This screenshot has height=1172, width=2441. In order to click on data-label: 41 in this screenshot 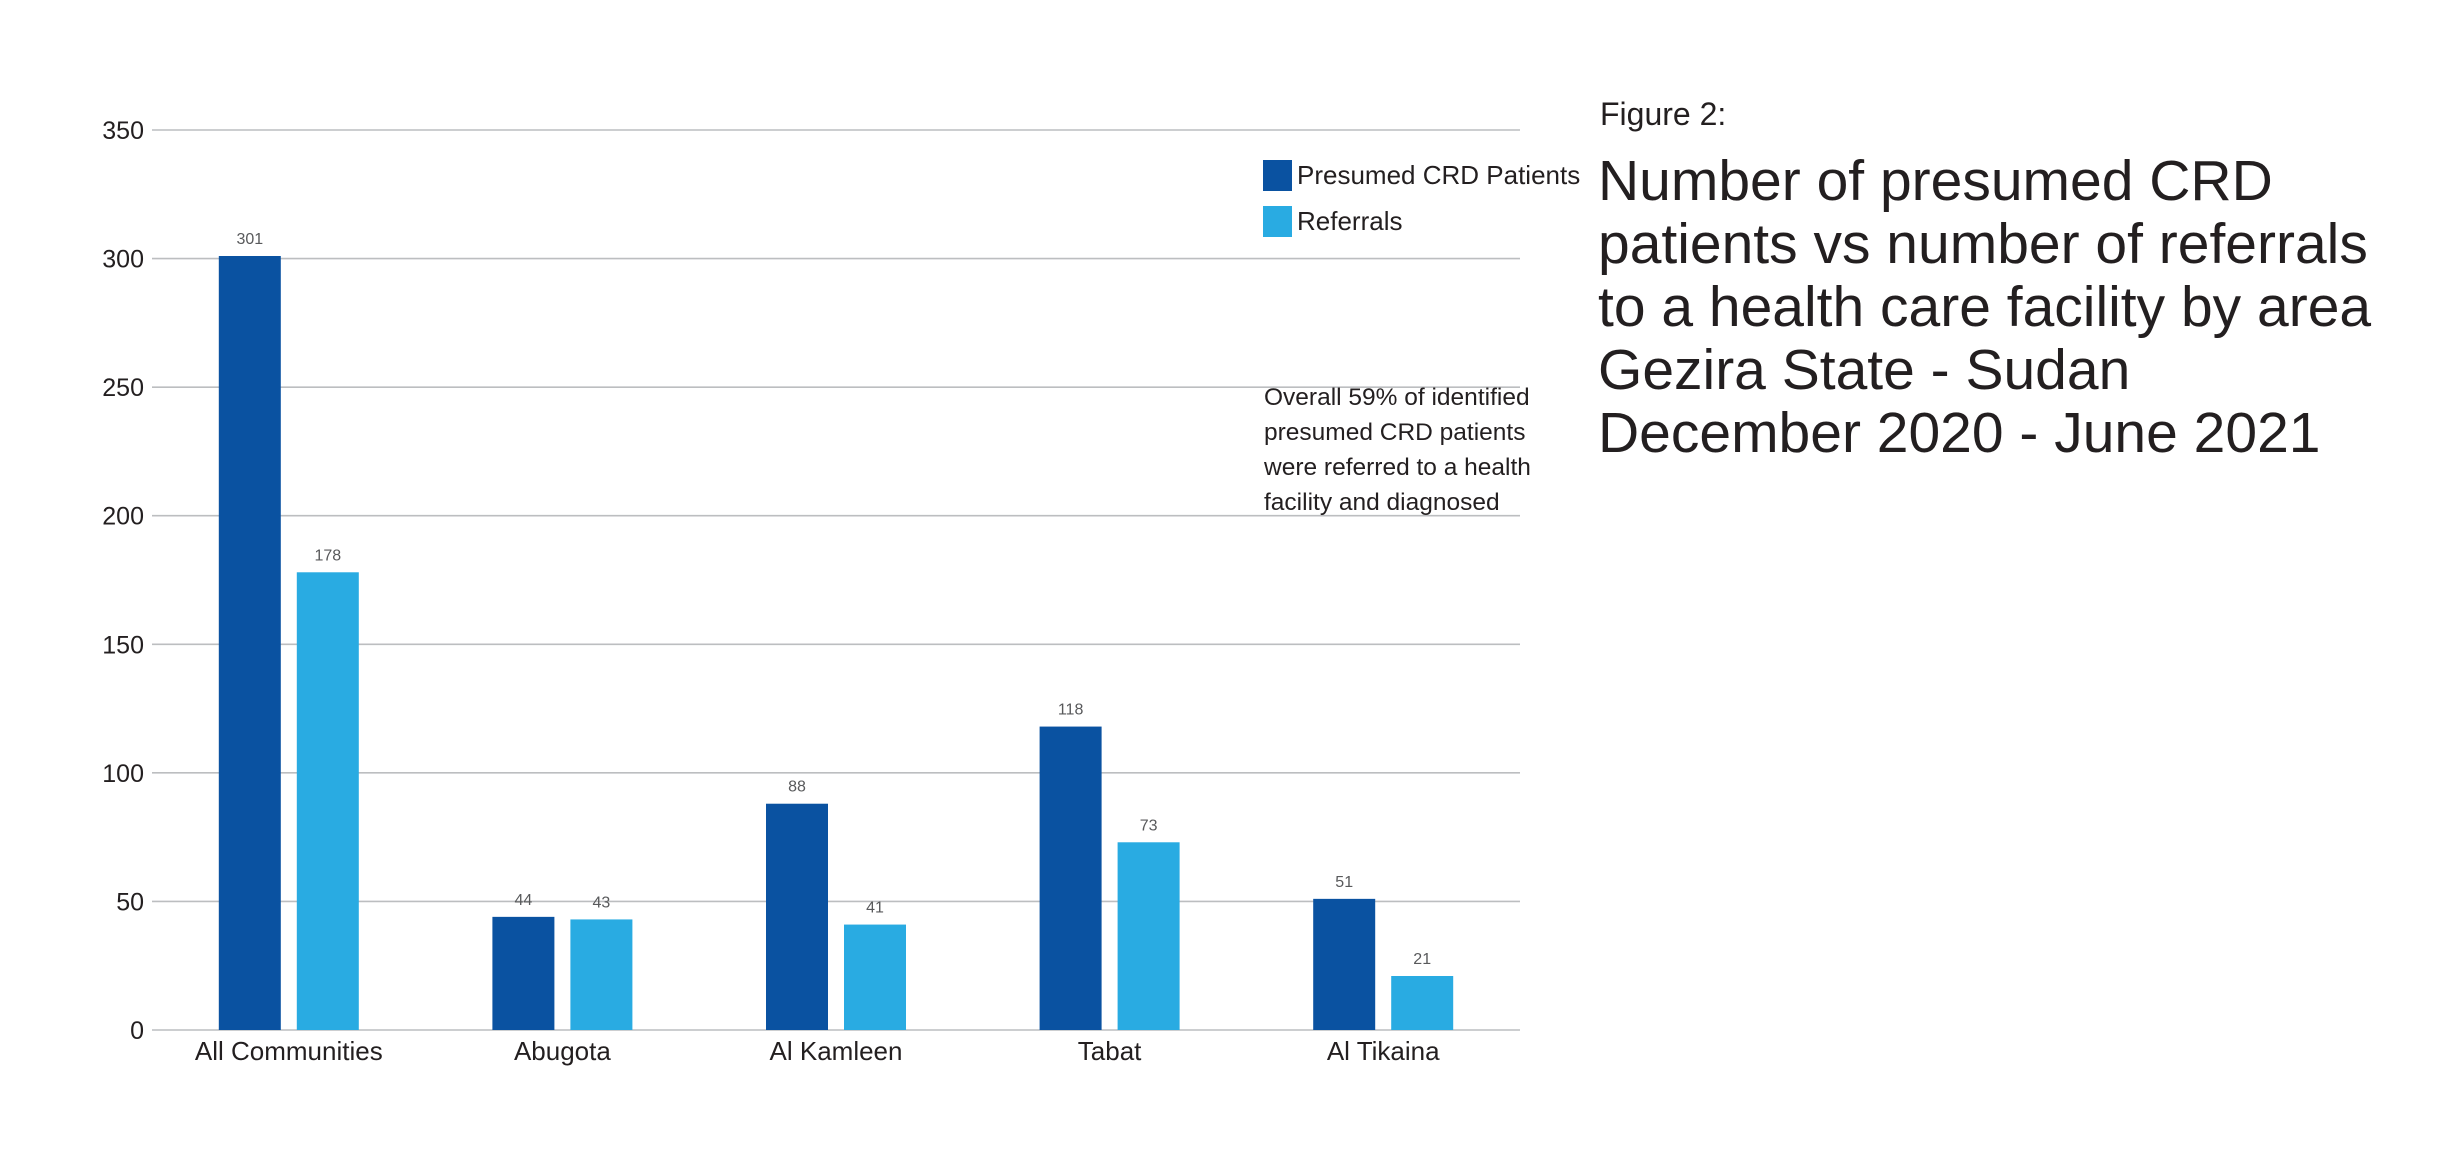, I will do `click(875, 908)`.